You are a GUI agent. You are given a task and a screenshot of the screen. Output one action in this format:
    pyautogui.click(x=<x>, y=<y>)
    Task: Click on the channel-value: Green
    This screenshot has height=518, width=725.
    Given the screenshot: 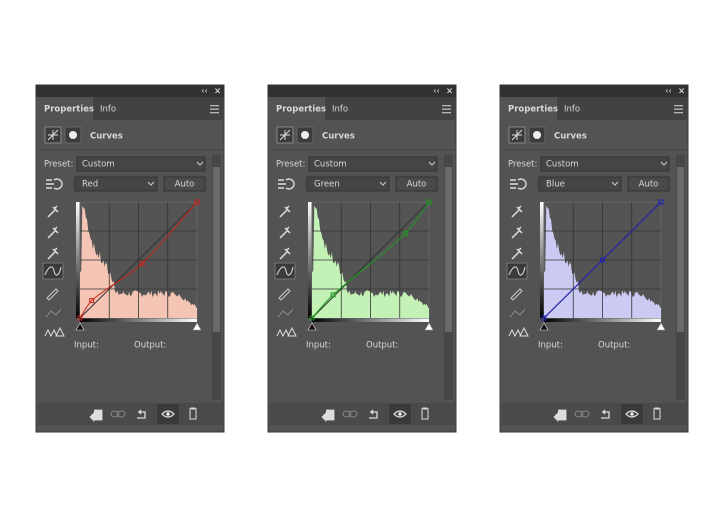 What is the action you would take?
    pyautogui.click(x=327, y=185)
    